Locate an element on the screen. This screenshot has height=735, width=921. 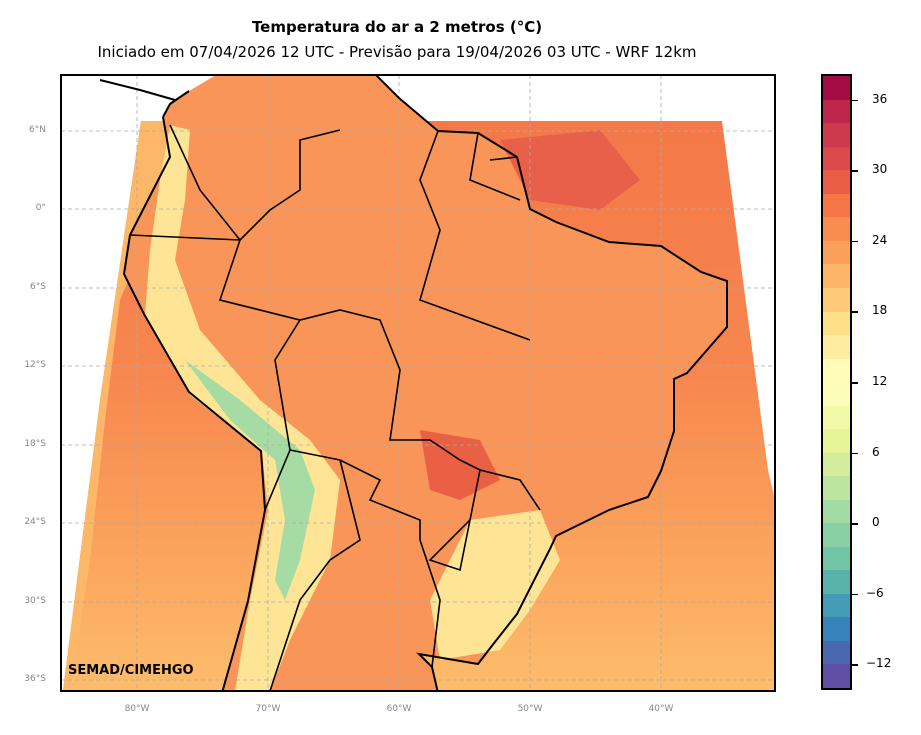
lon-label: 80°W is located at coordinates (137, 709).